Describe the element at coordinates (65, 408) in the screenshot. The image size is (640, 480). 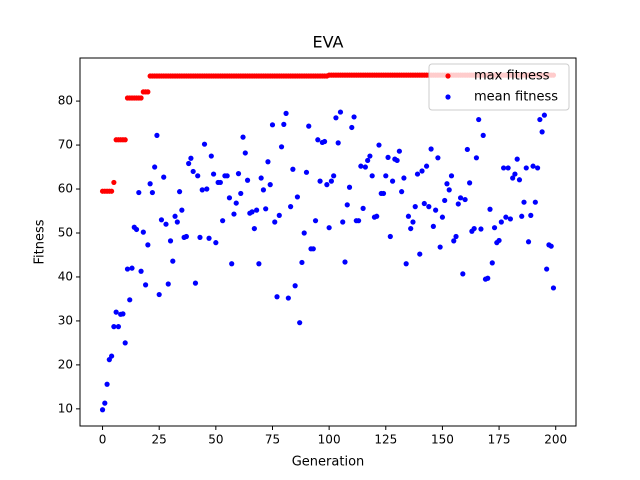
I see `y-tick-label: 10` at that location.